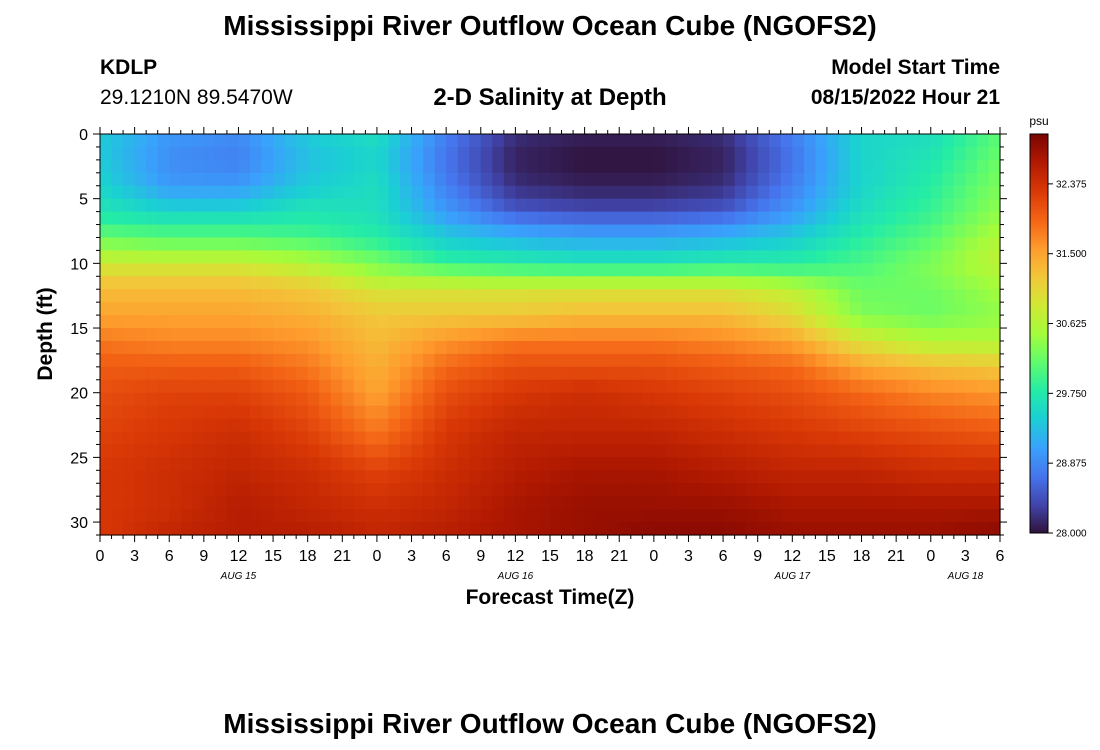 This screenshot has height=750, width=1100. What do you see at coordinates (619, 556) in the screenshot?
I see `x-tick-label: 21` at bounding box center [619, 556].